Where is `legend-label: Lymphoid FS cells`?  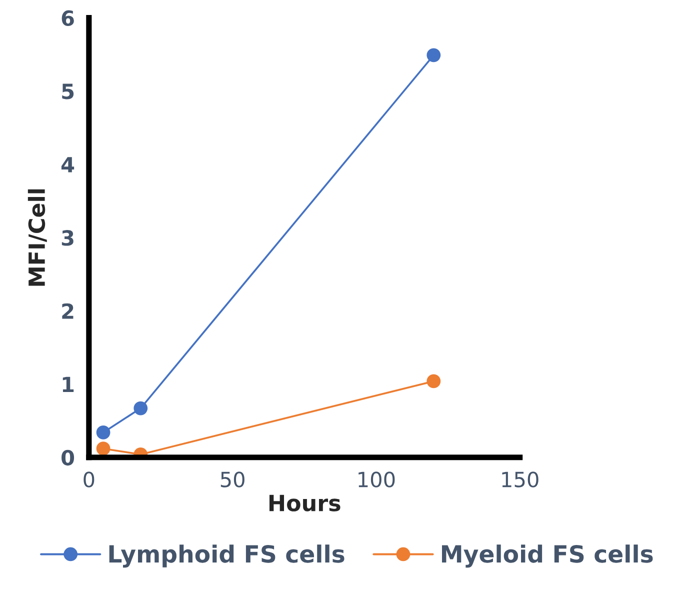
legend-label: Lymphoid FS cells is located at coordinates (226, 556).